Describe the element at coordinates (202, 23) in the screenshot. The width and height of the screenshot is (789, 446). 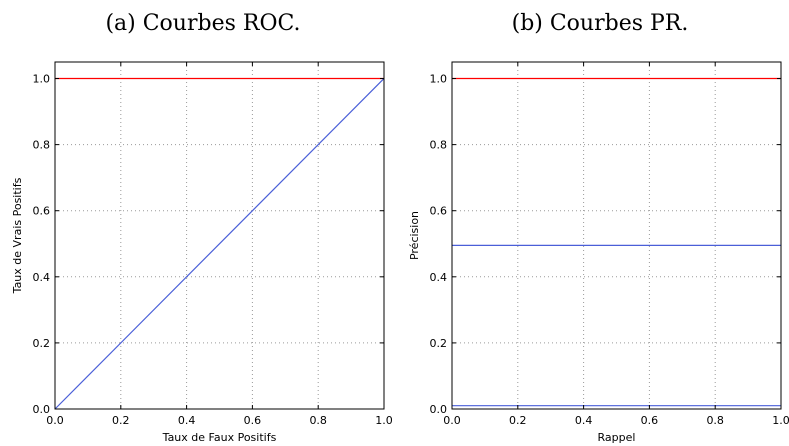
I see `chart-title: (a) Courbes ROC.` at that location.